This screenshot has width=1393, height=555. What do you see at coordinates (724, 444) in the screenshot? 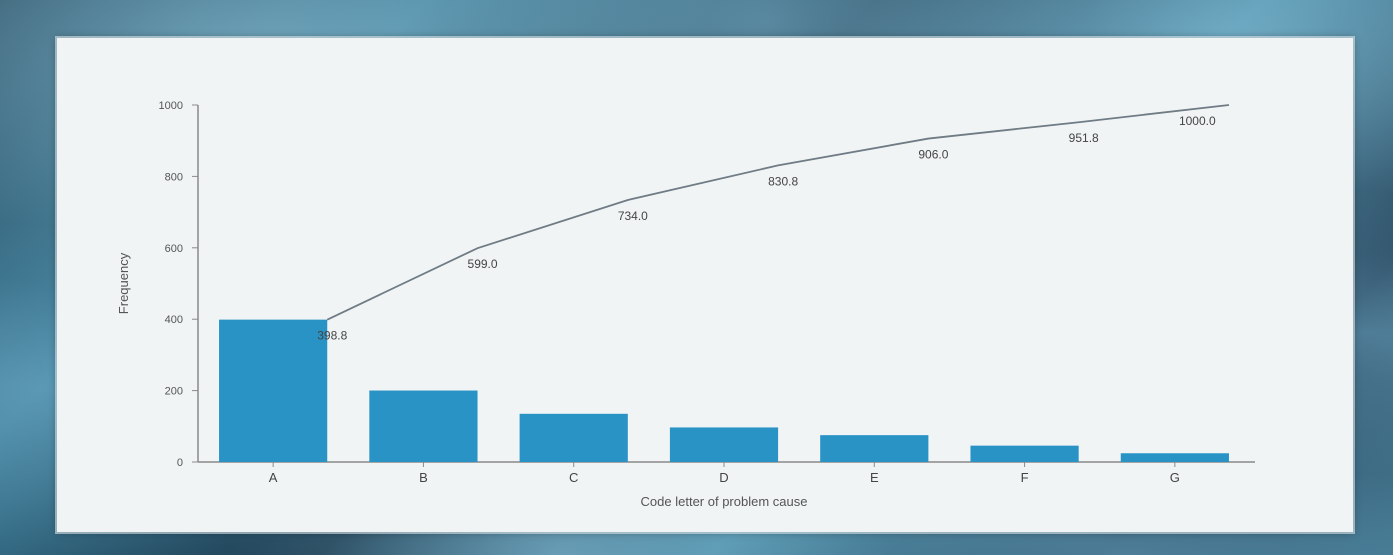
I see `bar-D` at bounding box center [724, 444].